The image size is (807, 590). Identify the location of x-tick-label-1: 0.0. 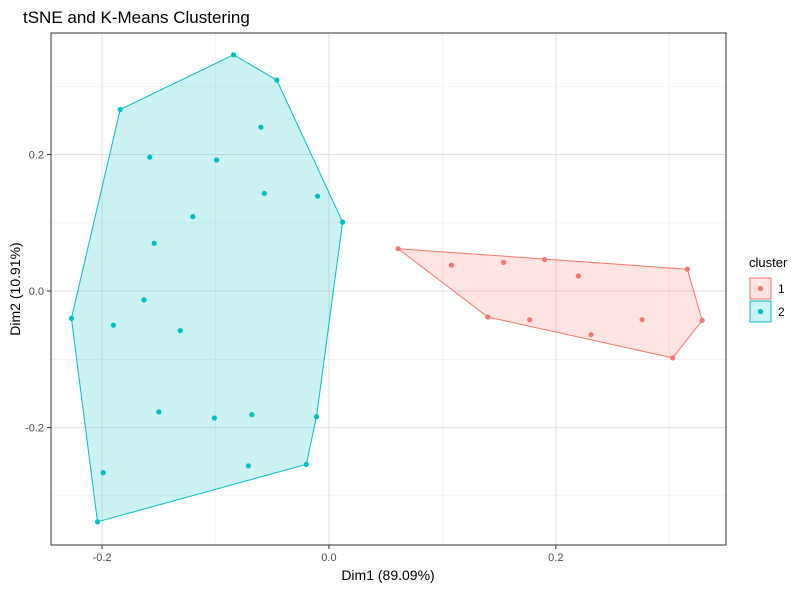
(328, 558).